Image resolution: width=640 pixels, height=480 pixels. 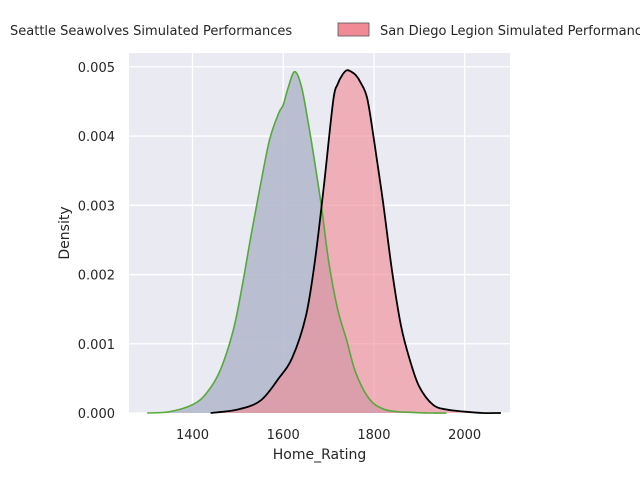 What do you see at coordinates (319, 455) in the screenshot?
I see `x-axis-label: Home_Rating` at bounding box center [319, 455].